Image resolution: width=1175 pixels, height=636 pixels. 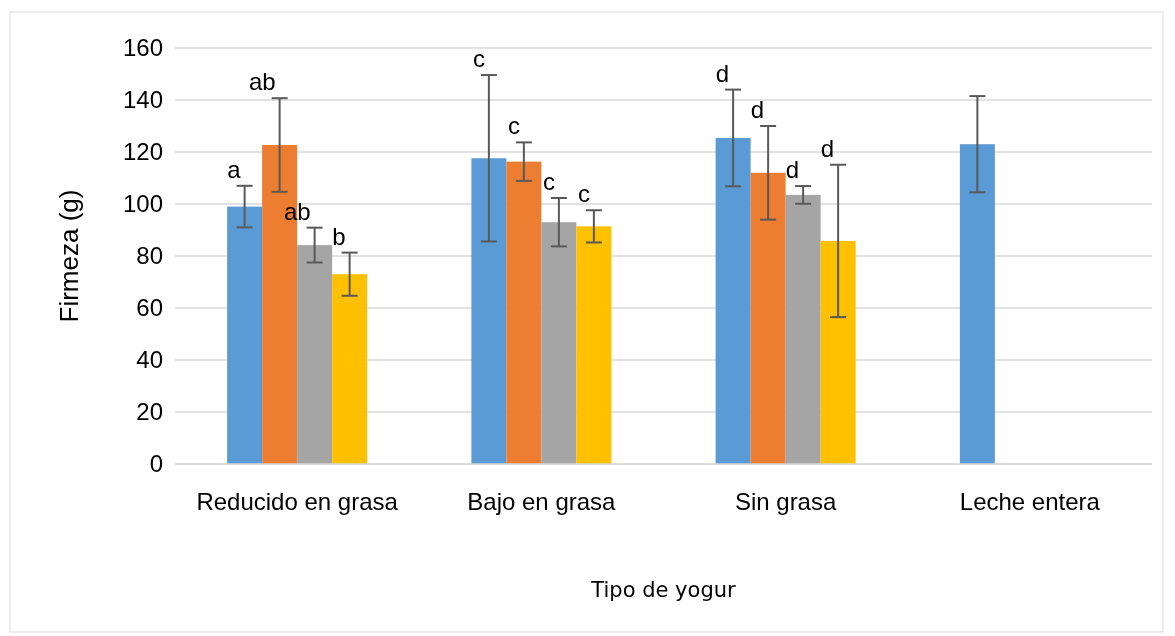 I want to click on y-tick-label: 20, so click(x=149, y=412).